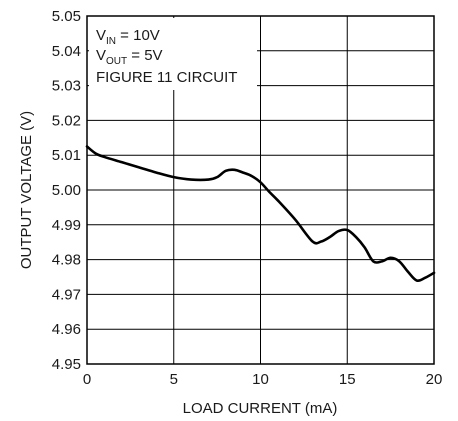  Describe the element at coordinates (66, 225) in the screenshot. I see `y-tick-label-4: 4.99` at that location.